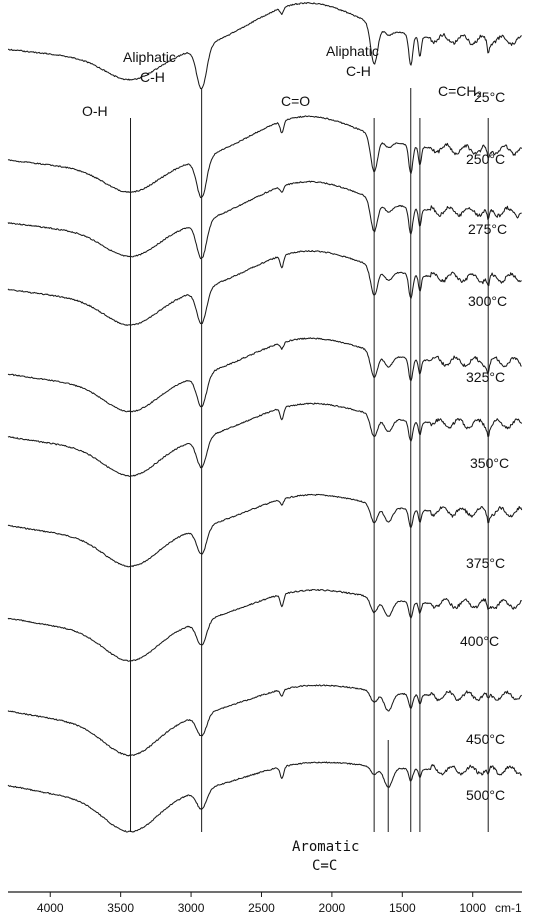 The width and height of the screenshot is (534, 916). Describe the element at coordinates (485, 377) in the screenshot. I see `temp-label-325: 325°C` at that location.